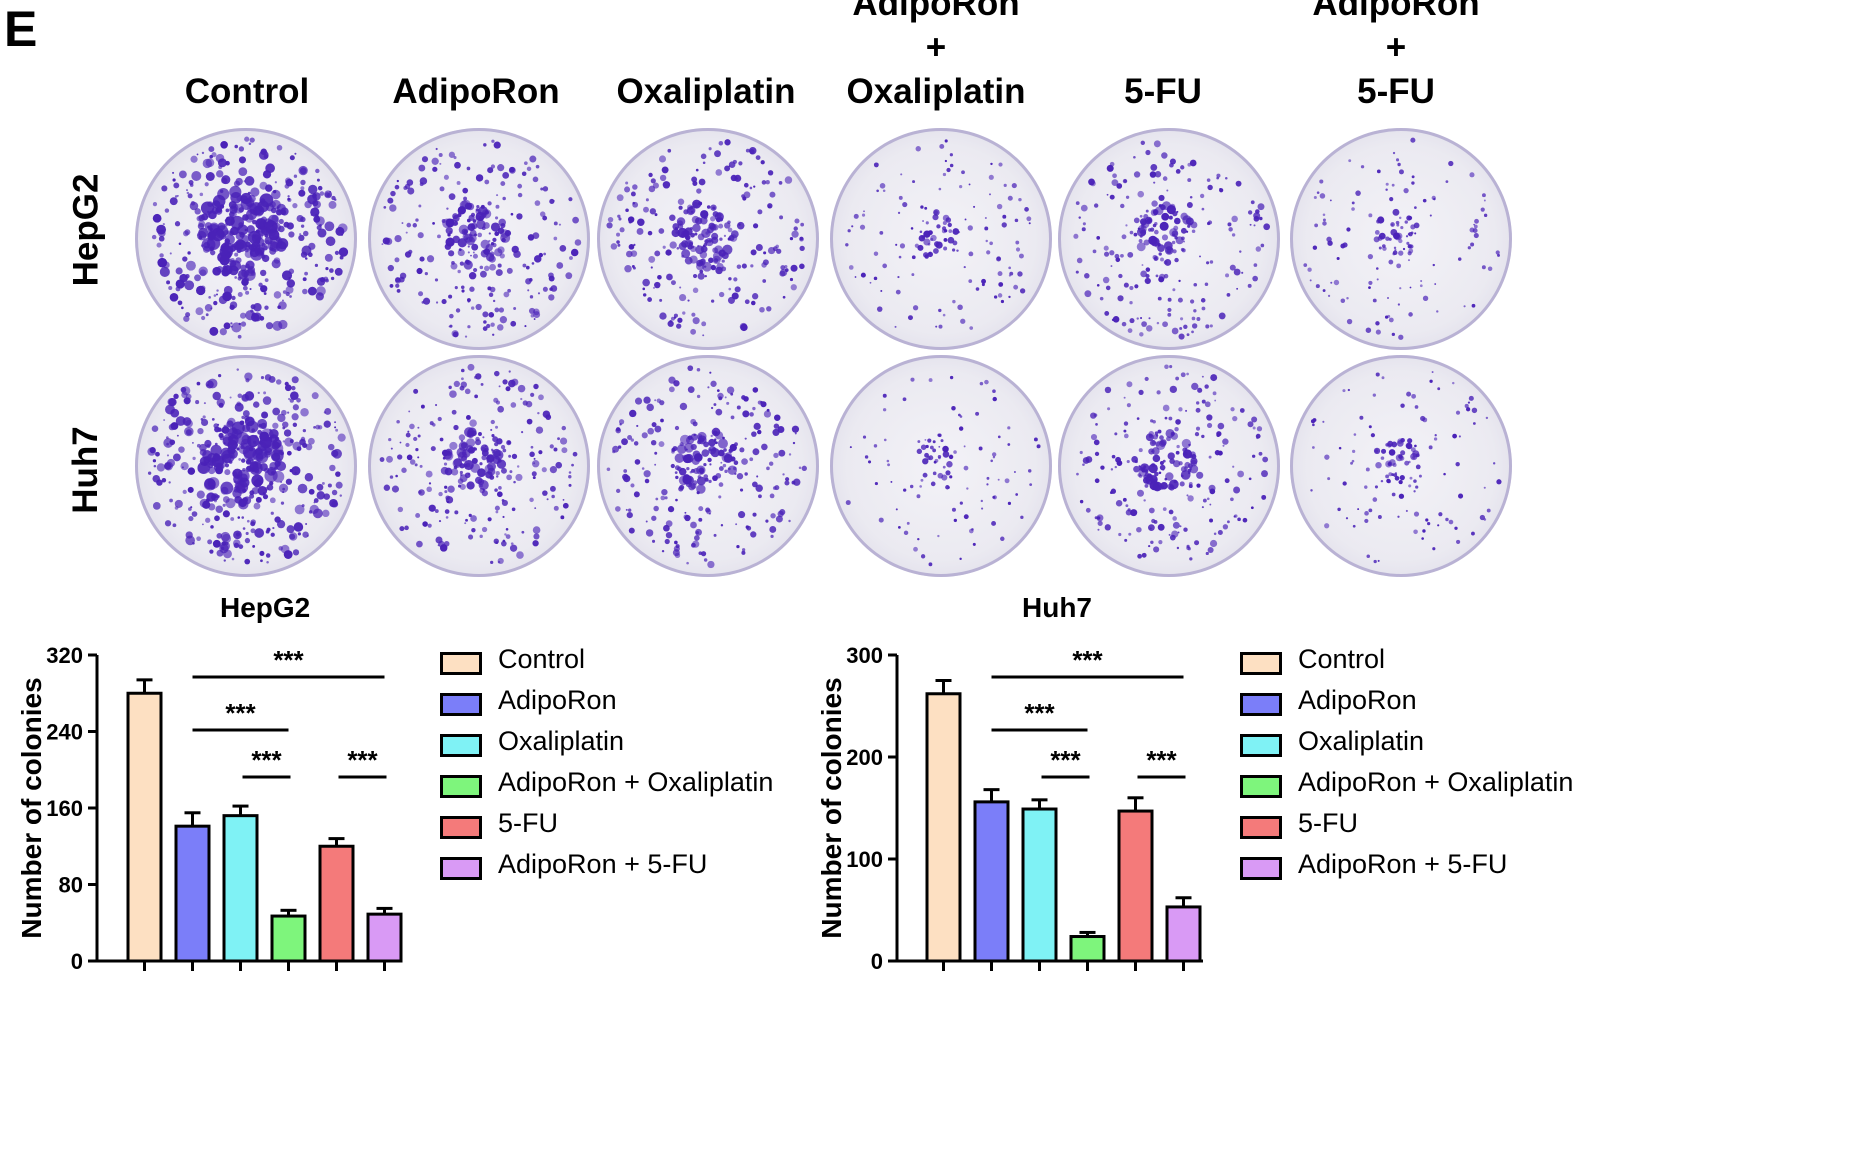  What do you see at coordinates (64, 732) in the screenshot?
I see `y-tick-label: 240` at bounding box center [64, 732].